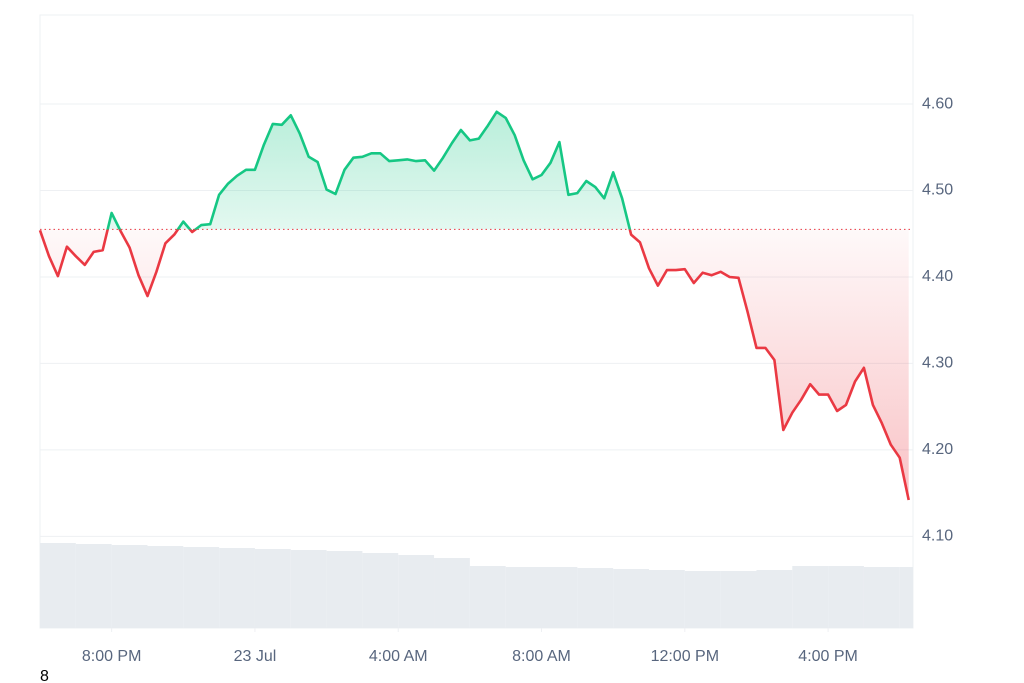 This screenshot has width=1024, height=683. I want to click on x-tick-label: 4:00 AM, so click(398, 656).